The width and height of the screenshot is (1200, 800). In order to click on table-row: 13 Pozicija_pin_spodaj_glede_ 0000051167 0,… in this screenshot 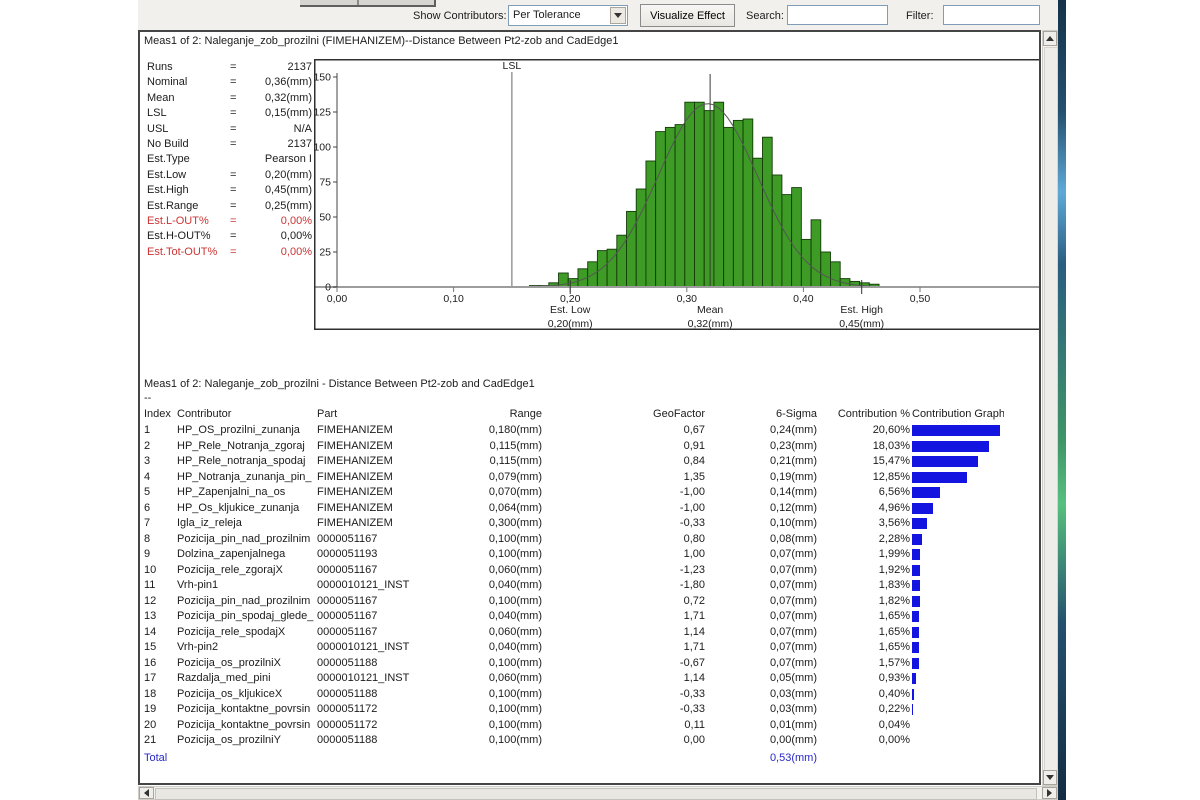, I will do `click(589, 617)`.